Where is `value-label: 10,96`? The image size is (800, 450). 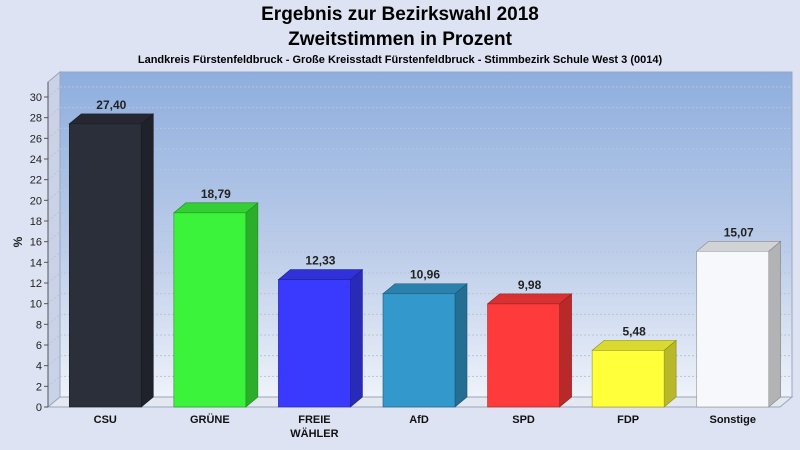 value-label: 10,96 is located at coordinates (425, 275).